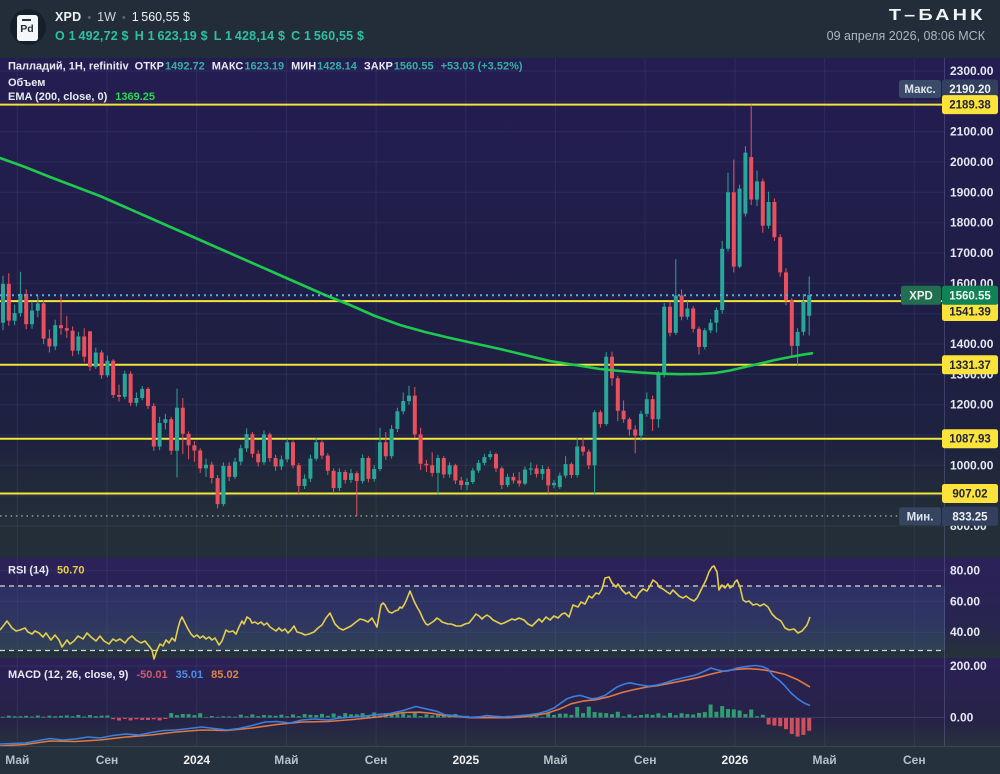 The height and width of the screenshot is (774, 1000). What do you see at coordinates (965, 601) in the screenshot?
I see `svg-text: 60.00` at bounding box center [965, 601].